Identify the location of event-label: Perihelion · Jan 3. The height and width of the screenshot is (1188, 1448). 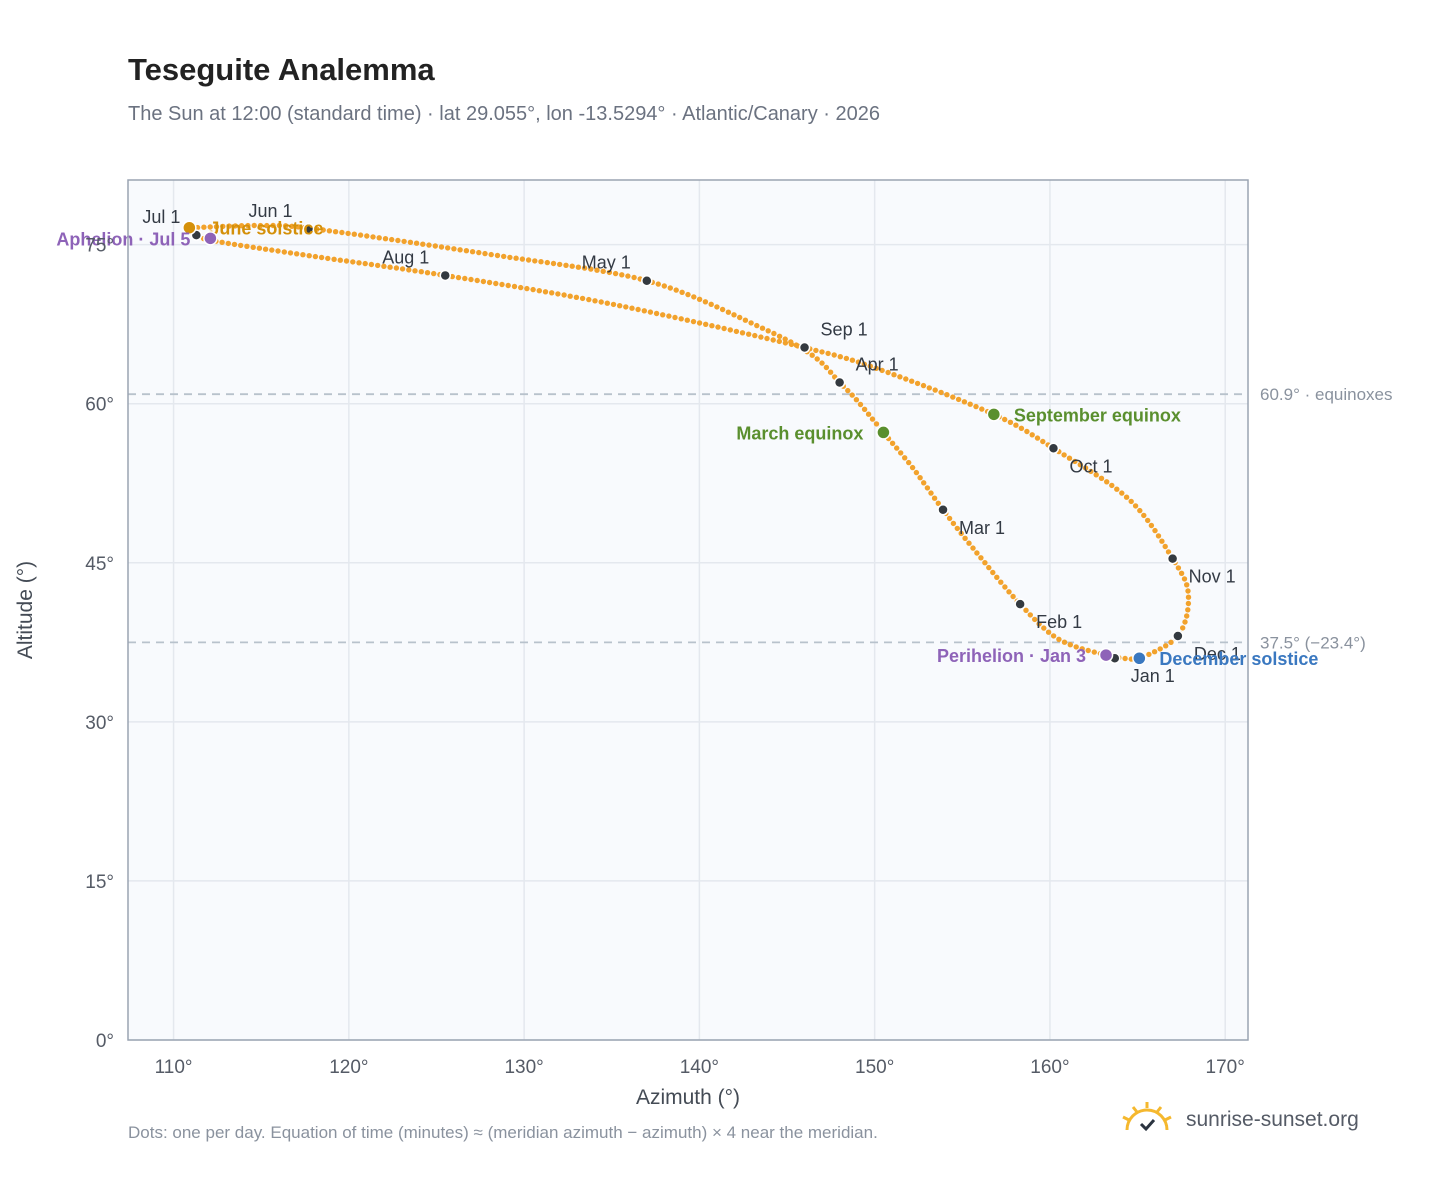
(1011, 656).